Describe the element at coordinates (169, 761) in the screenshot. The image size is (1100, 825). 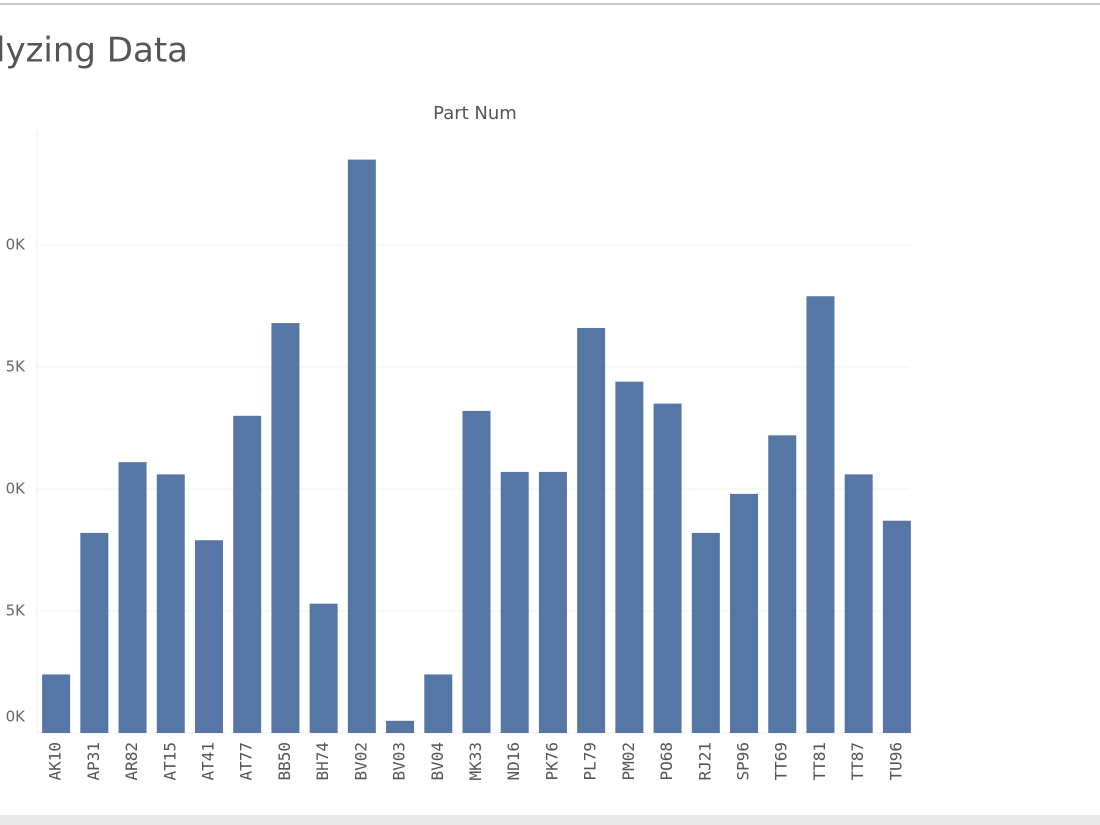
I see `x-tick-label: AT15` at that location.